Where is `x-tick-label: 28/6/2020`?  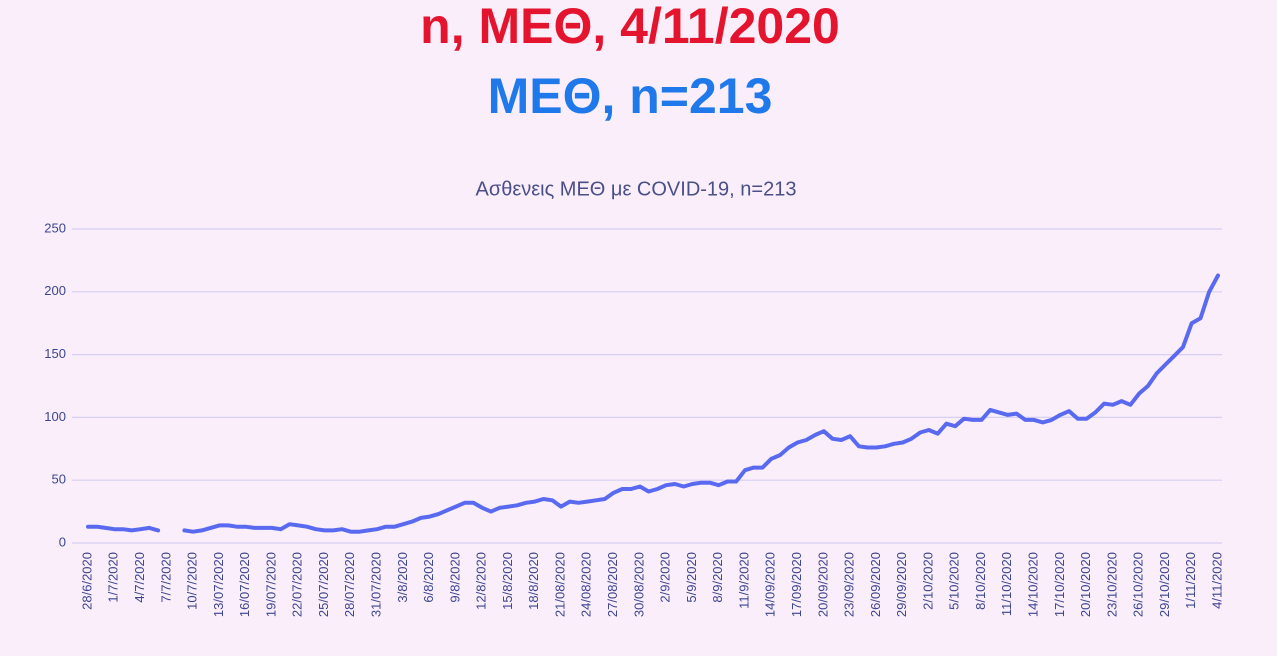 x-tick-label: 28/6/2020 is located at coordinates (86, 581).